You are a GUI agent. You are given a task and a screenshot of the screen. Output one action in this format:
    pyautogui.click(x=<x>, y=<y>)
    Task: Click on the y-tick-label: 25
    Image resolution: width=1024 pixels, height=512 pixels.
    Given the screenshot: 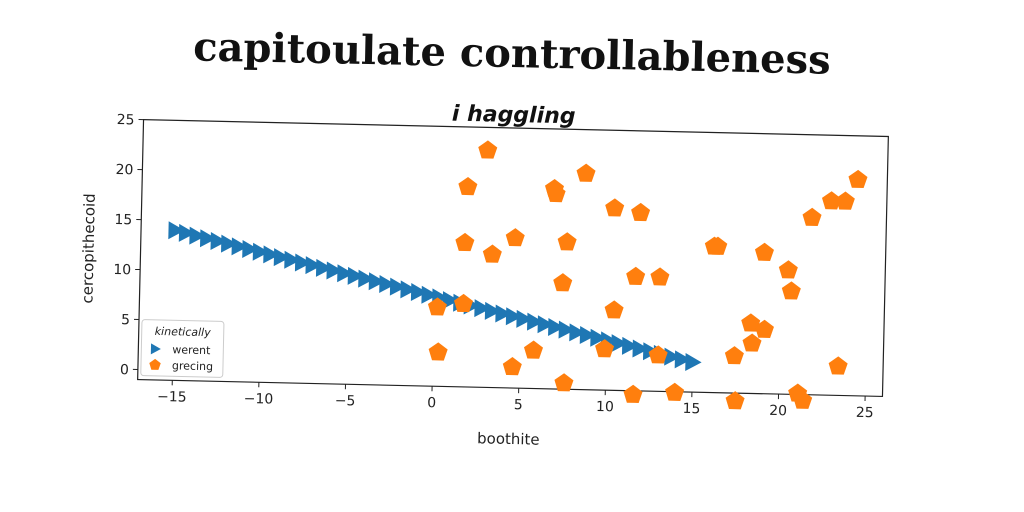 What is the action you would take?
    pyautogui.click(x=126, y=120)
    